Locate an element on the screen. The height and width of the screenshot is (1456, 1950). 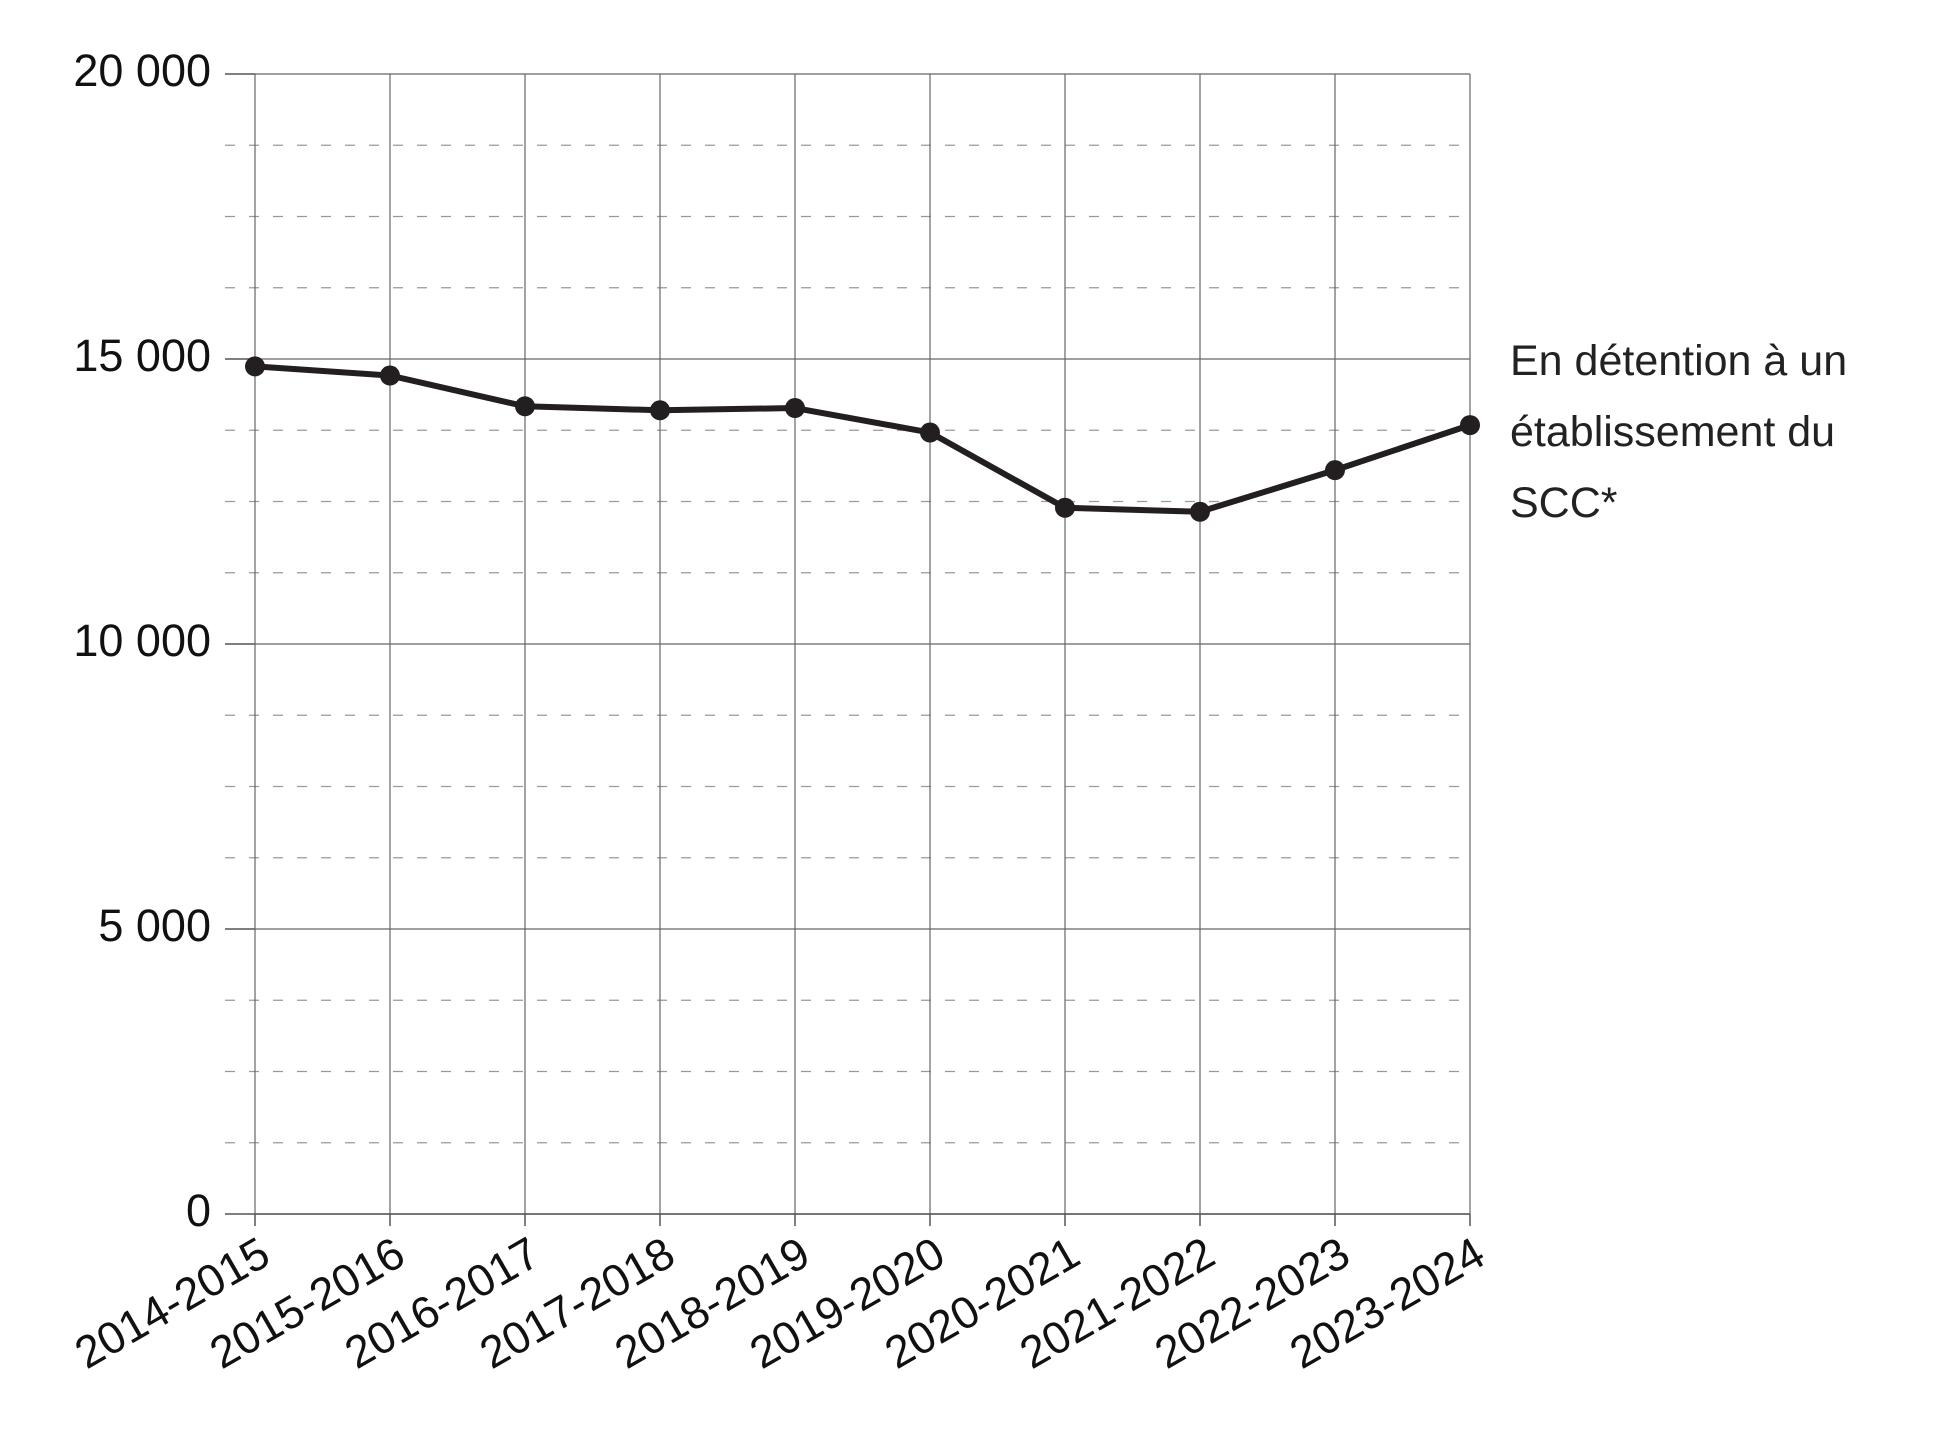
y-tick-label: 10 000 is located at coordinates (142, 640).